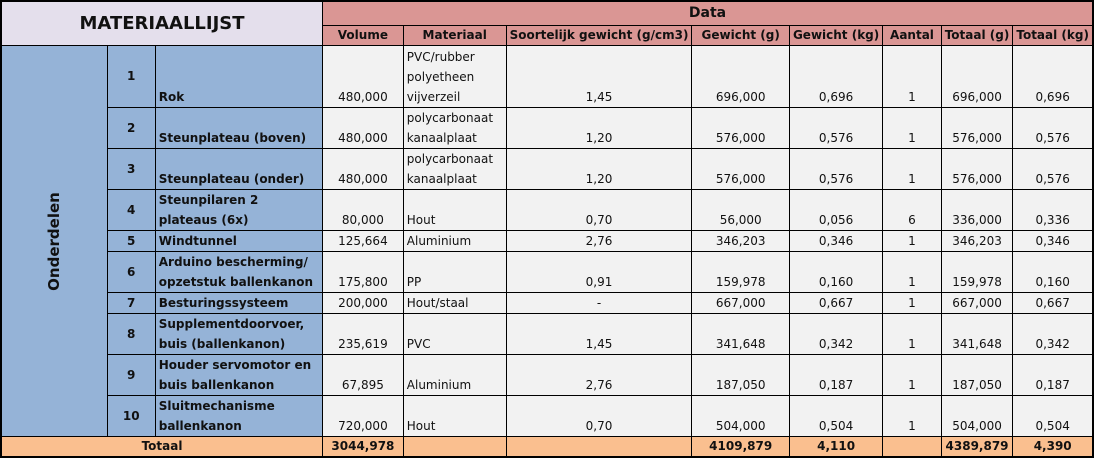  What do you see at coordinates (836, 272) in the screenshot?
I see `weight-kg-cell: 0,160` at bounding box center [836, 272].